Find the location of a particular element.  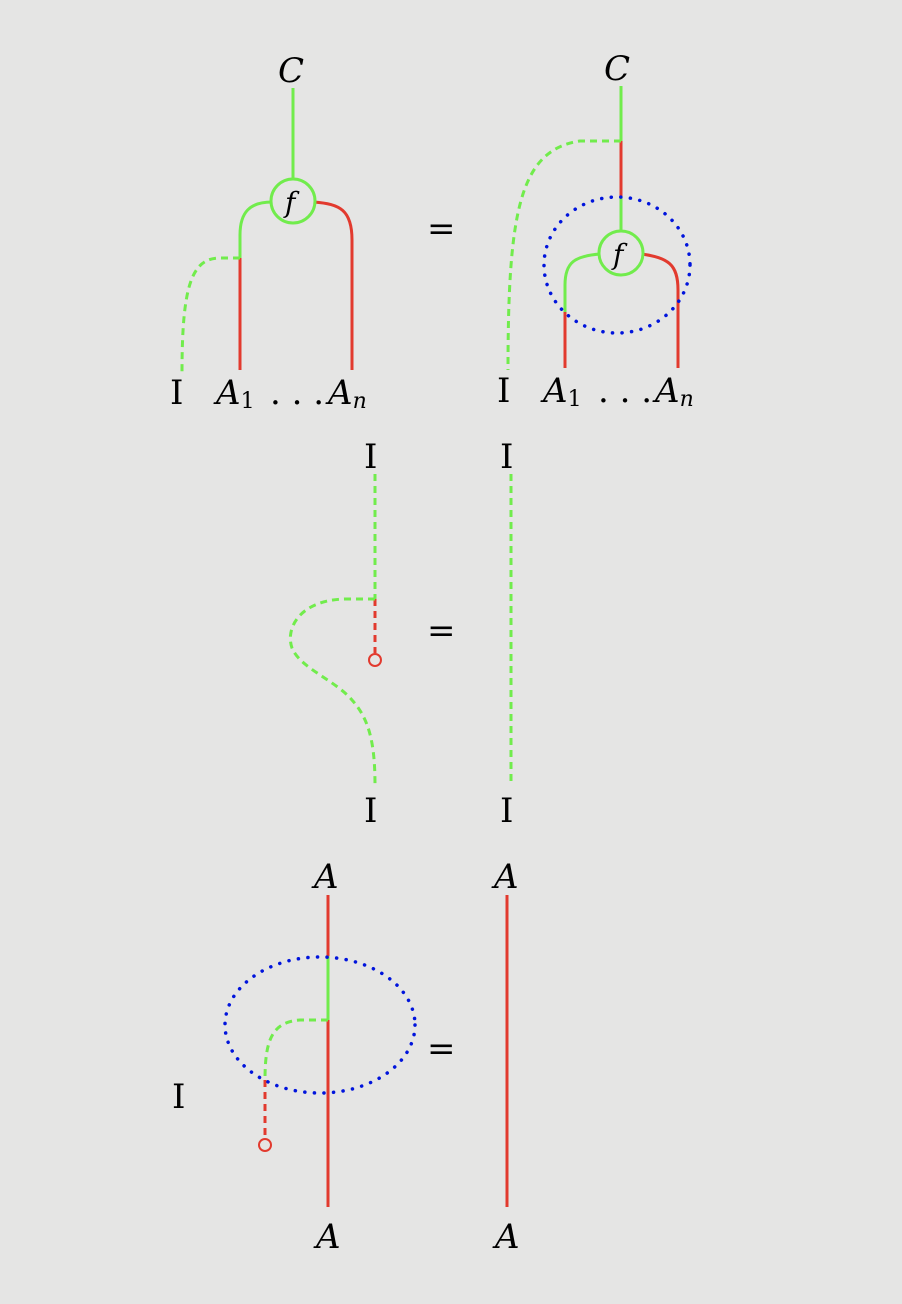

wire-unit-dashed-curve is located at coordinates (333, 691).